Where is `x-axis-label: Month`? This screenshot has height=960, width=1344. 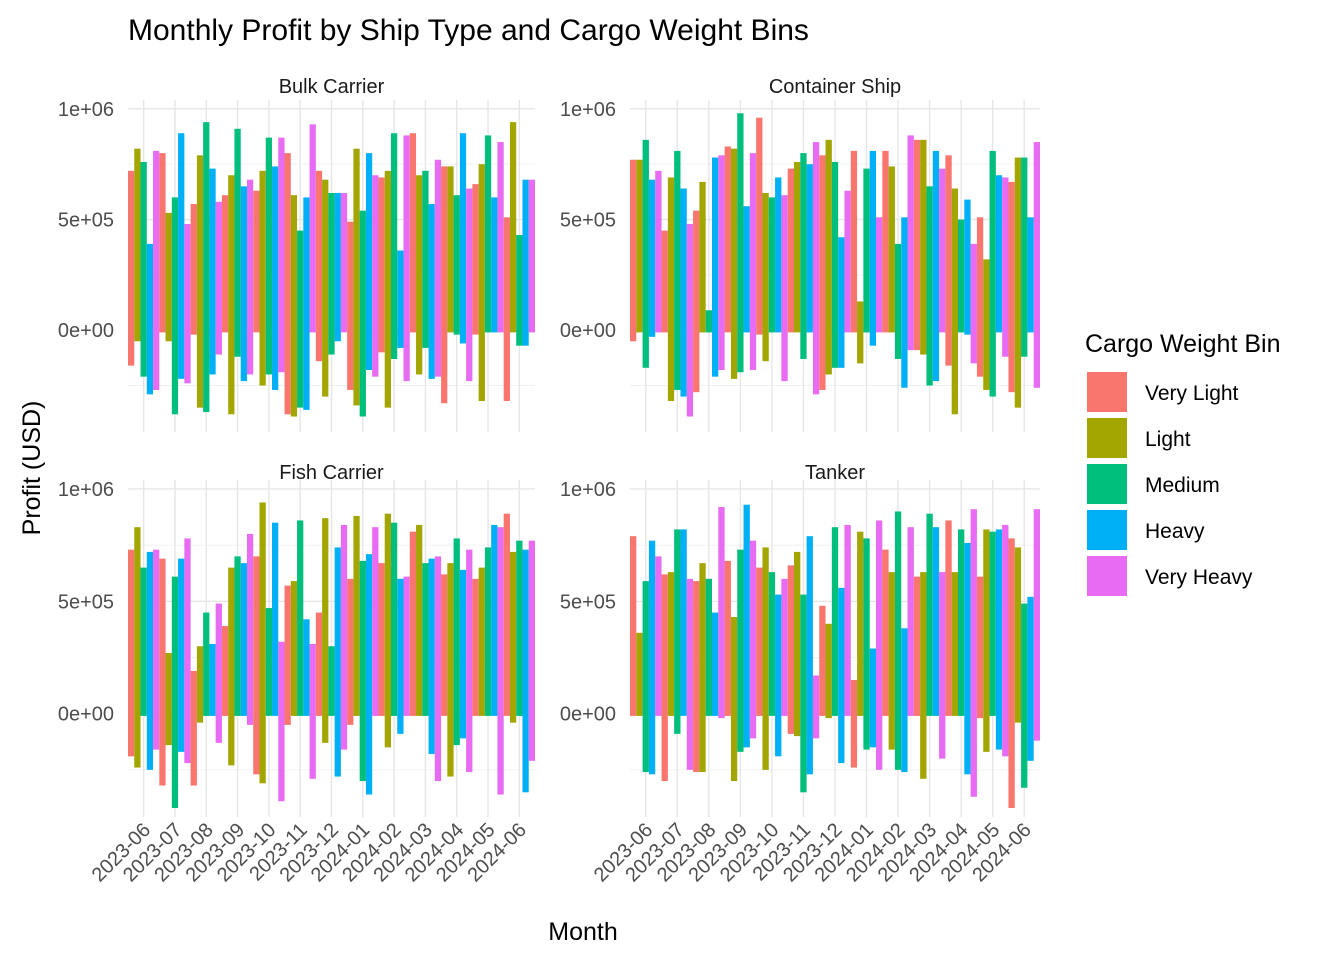
x-axis-label: Month is located at coordinates (582, 932).